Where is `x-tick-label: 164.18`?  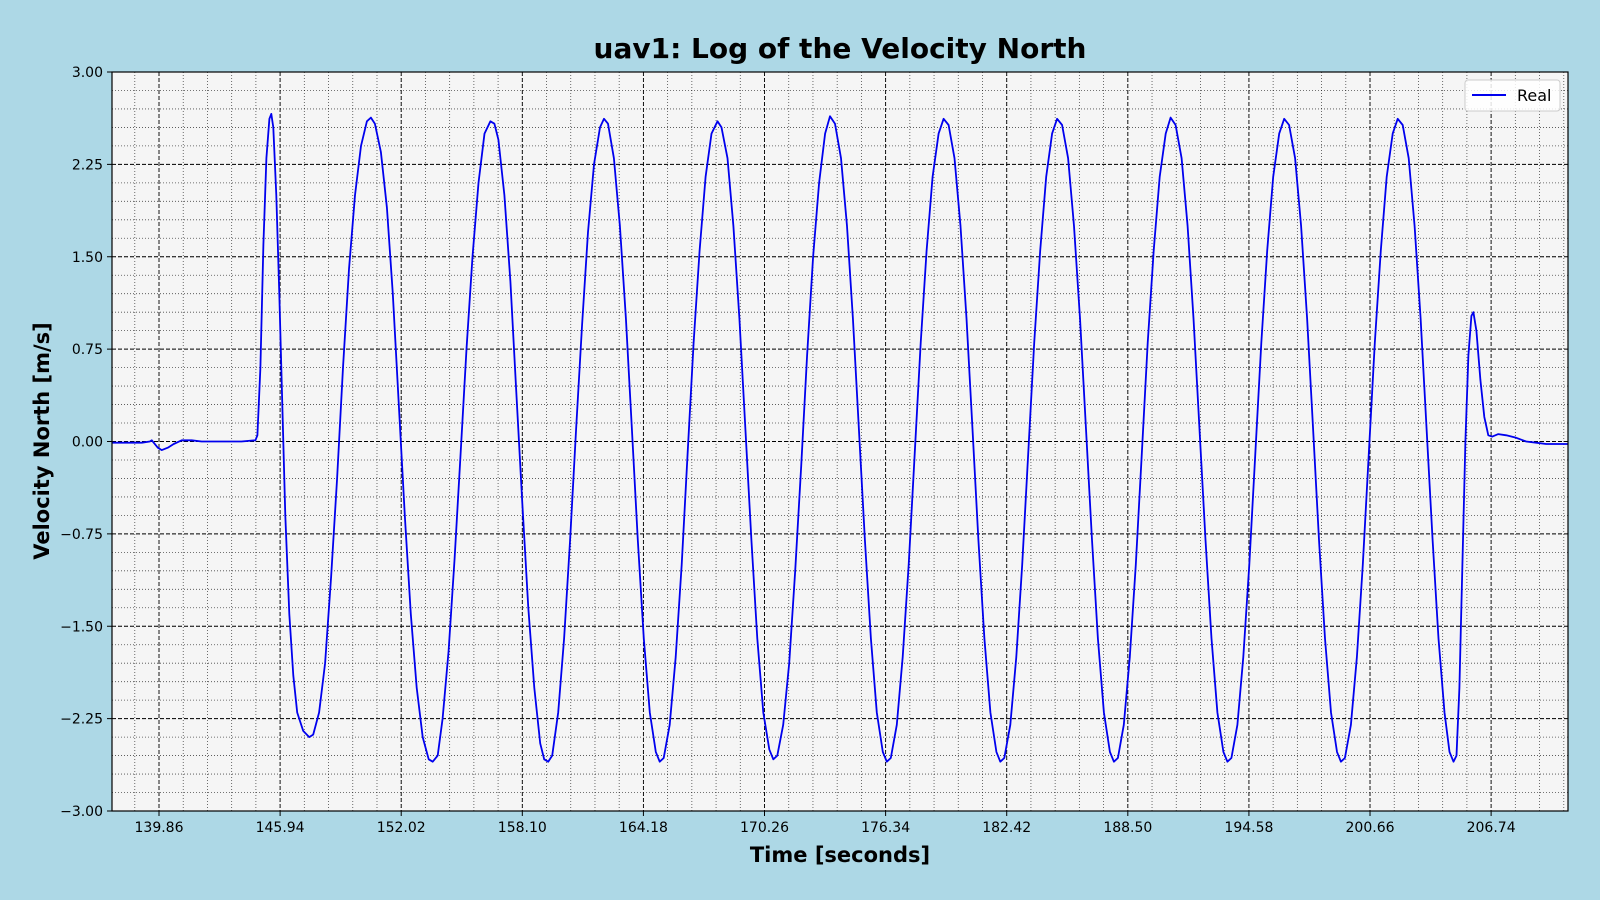
x-tick-label: 164.18 is located at coordinates (643, 828).